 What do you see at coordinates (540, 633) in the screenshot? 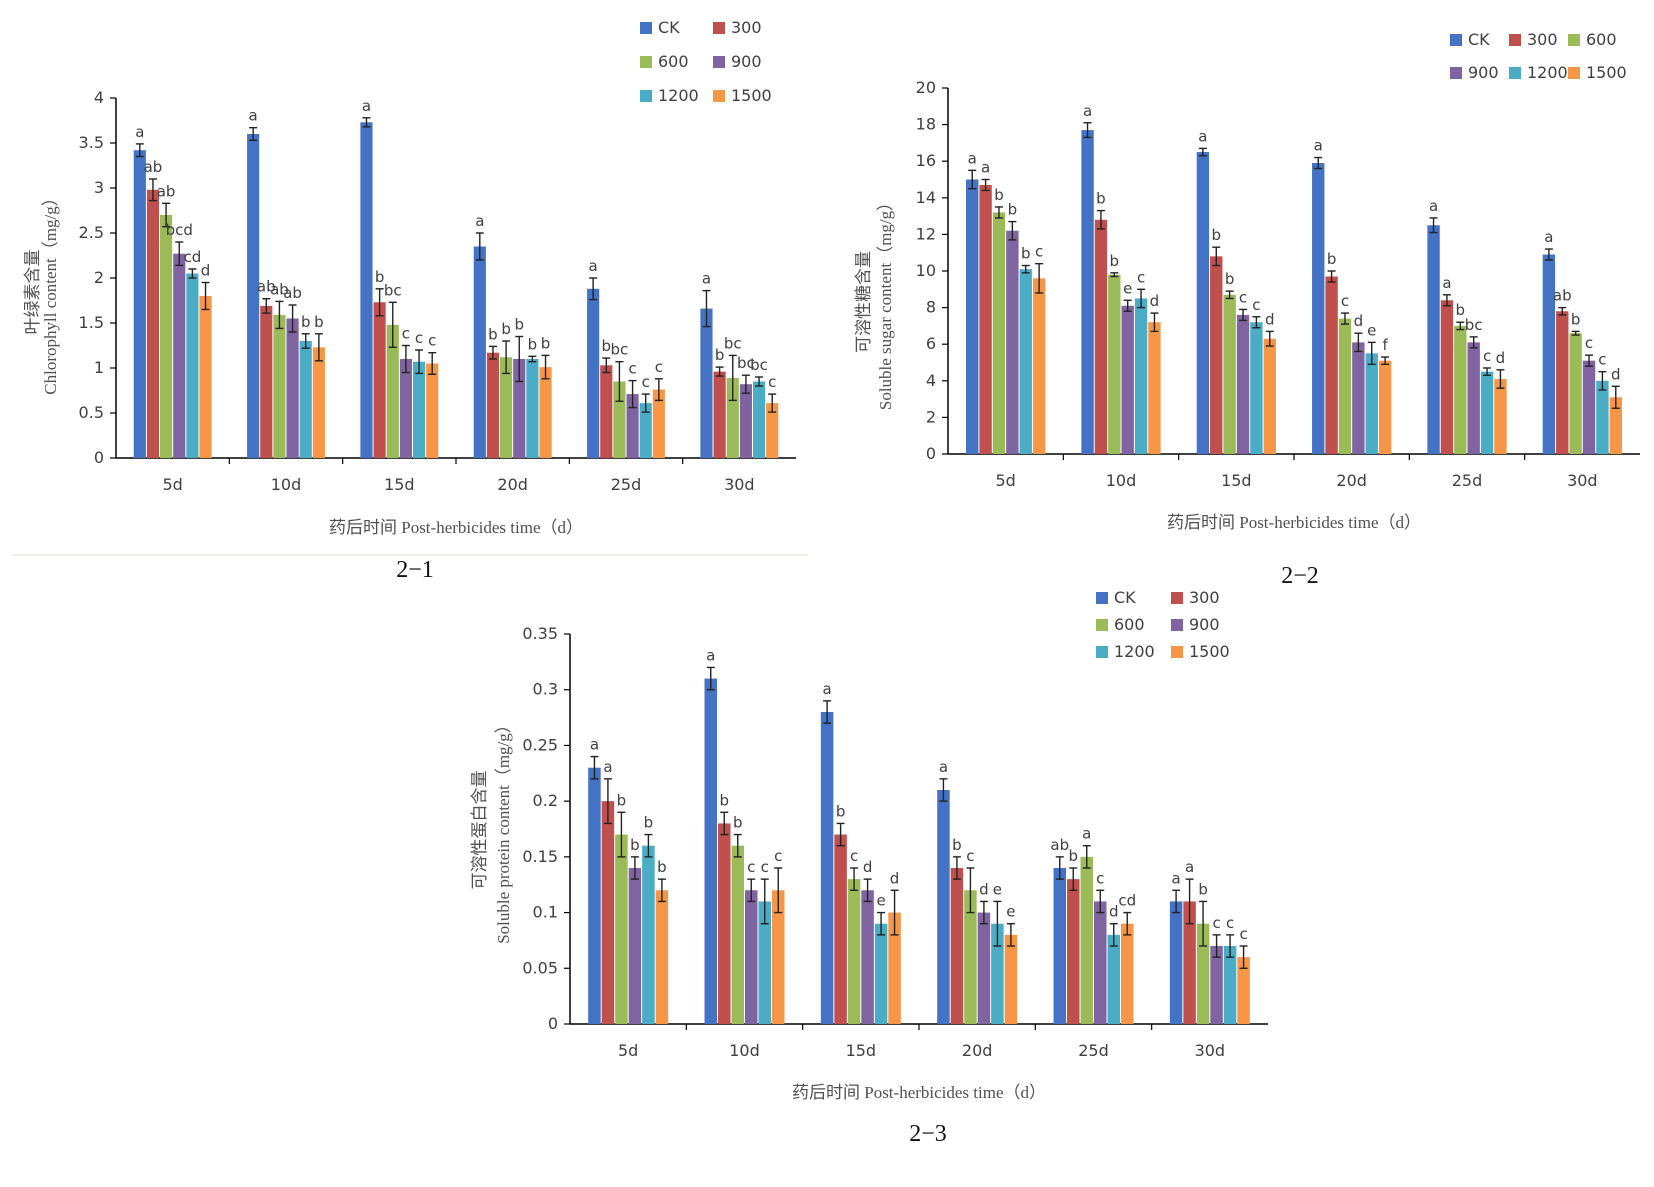
I see `y-tick-label: 0.35` at bounding box center [540, 633].